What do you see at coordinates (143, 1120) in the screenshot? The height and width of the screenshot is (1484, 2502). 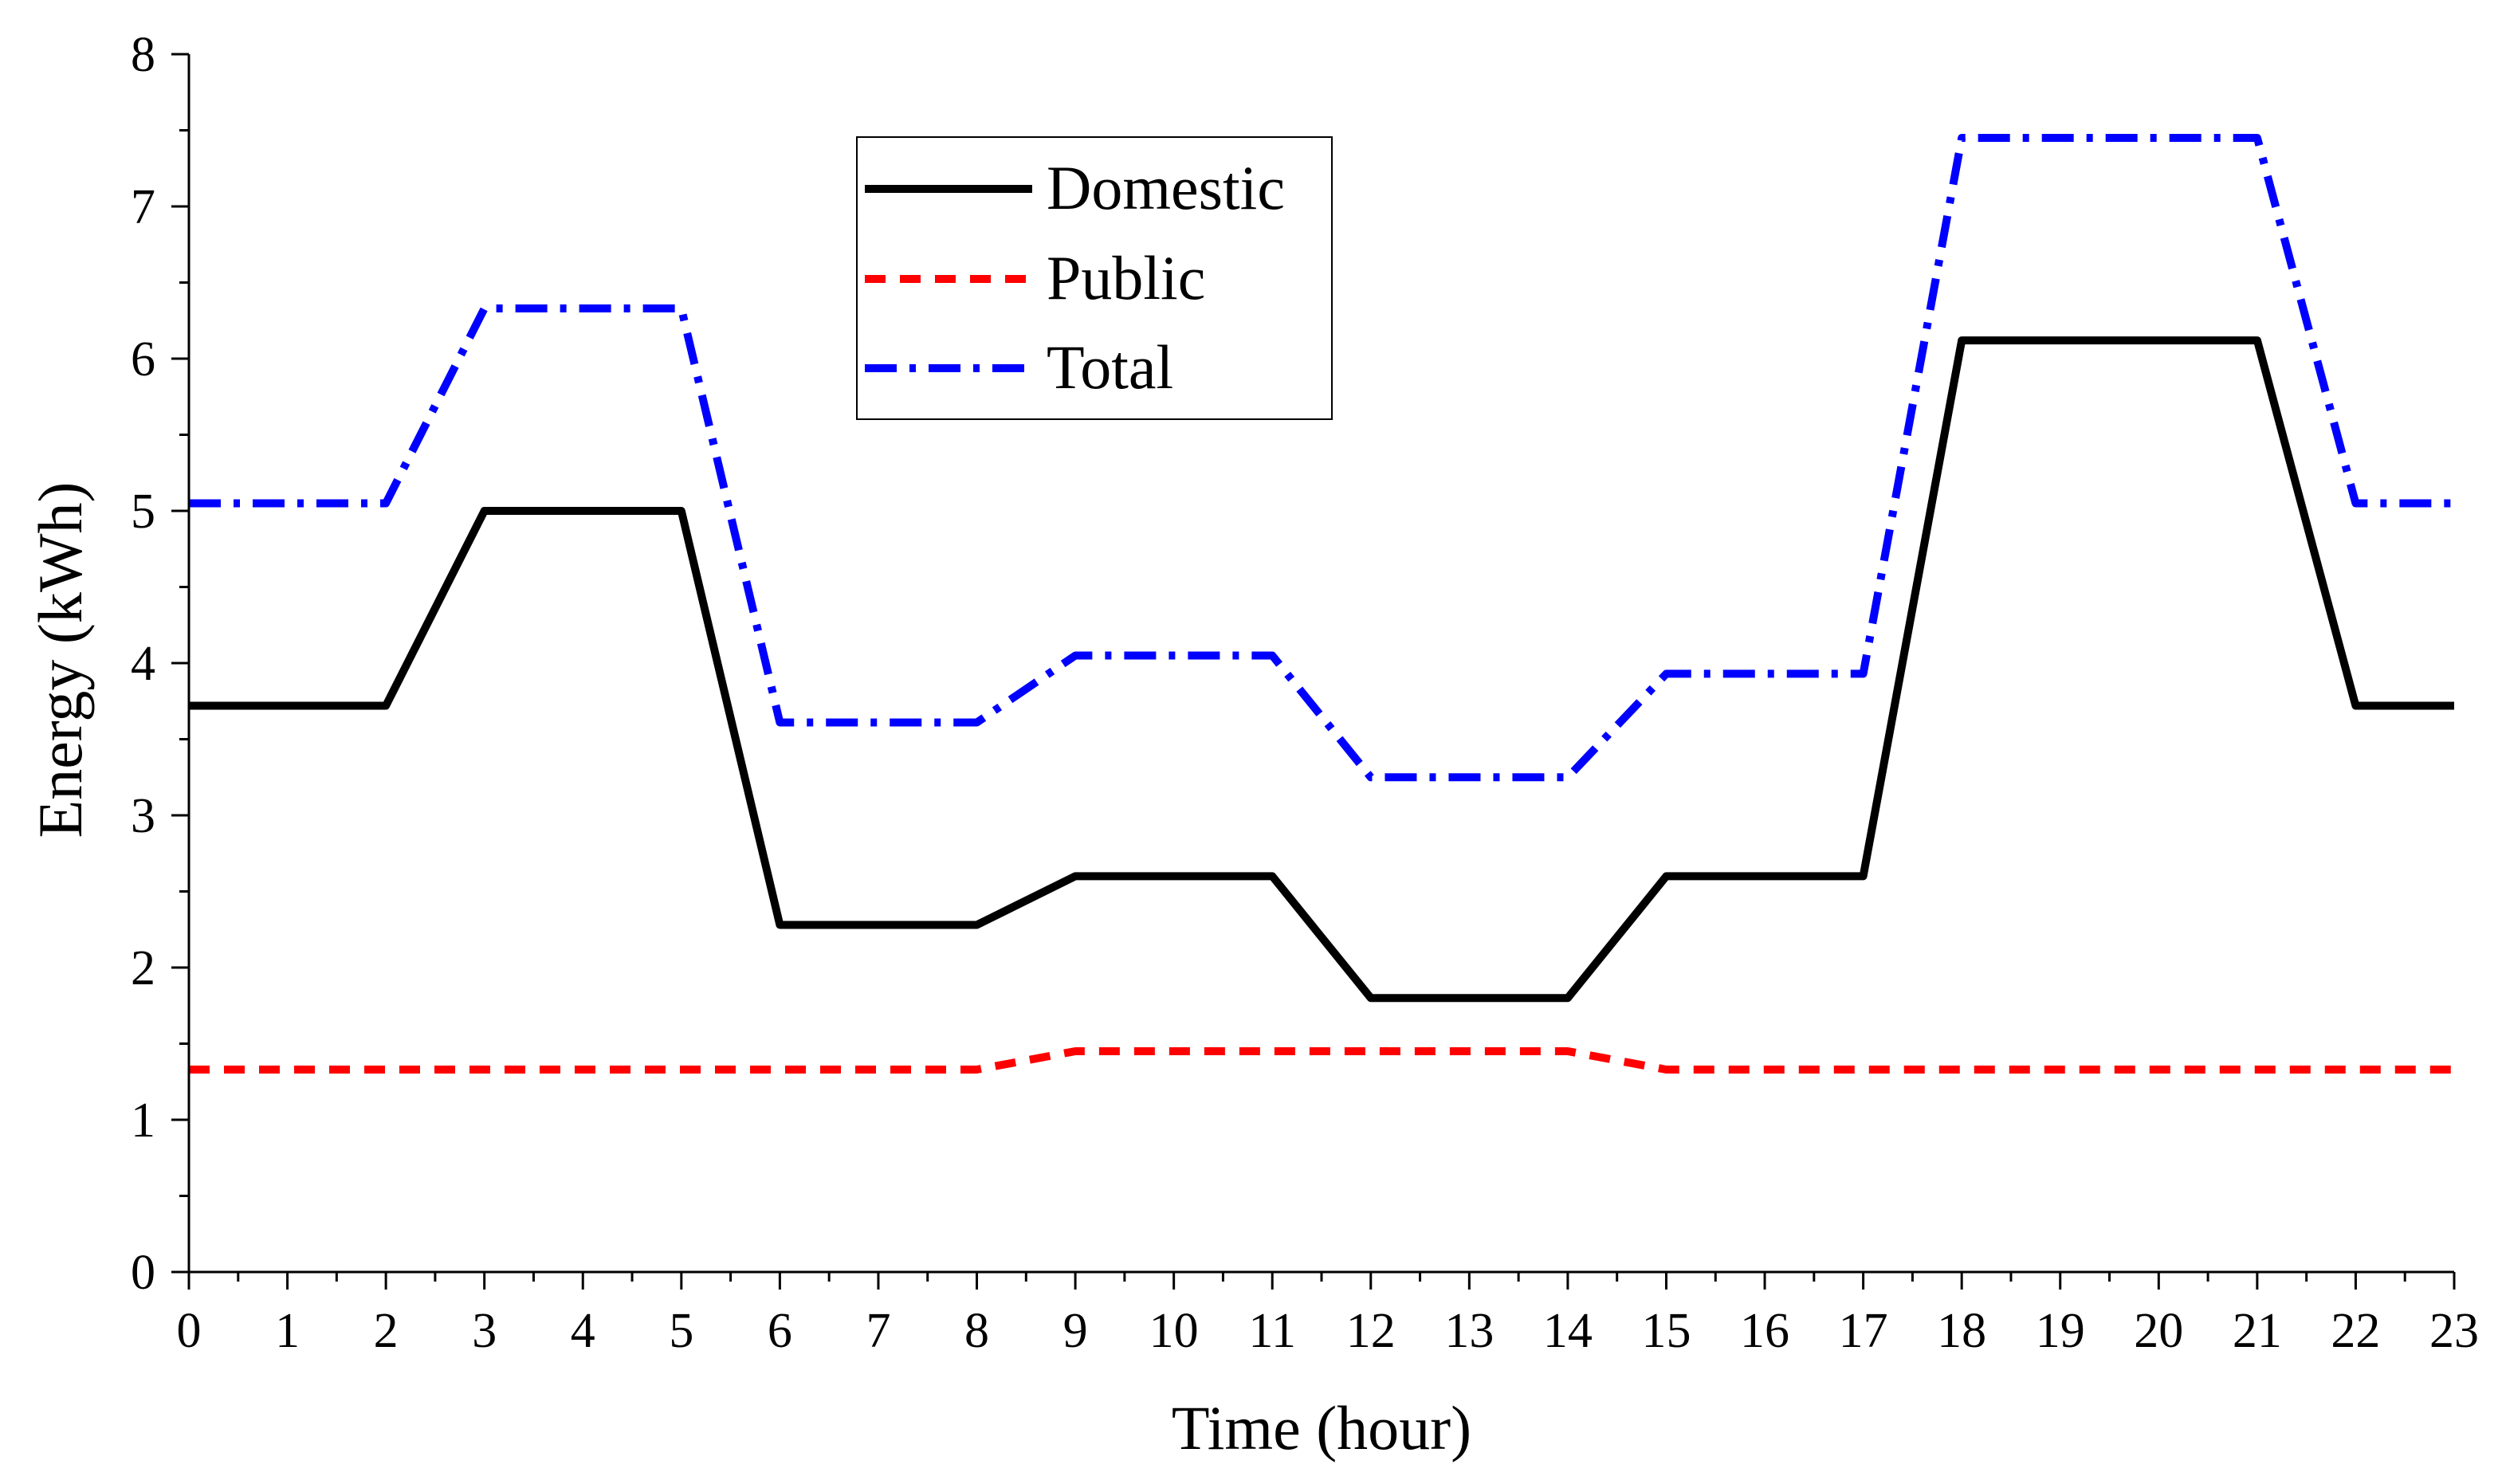 I see `y-tick-label: 1` at bounding box center [143, 1120].